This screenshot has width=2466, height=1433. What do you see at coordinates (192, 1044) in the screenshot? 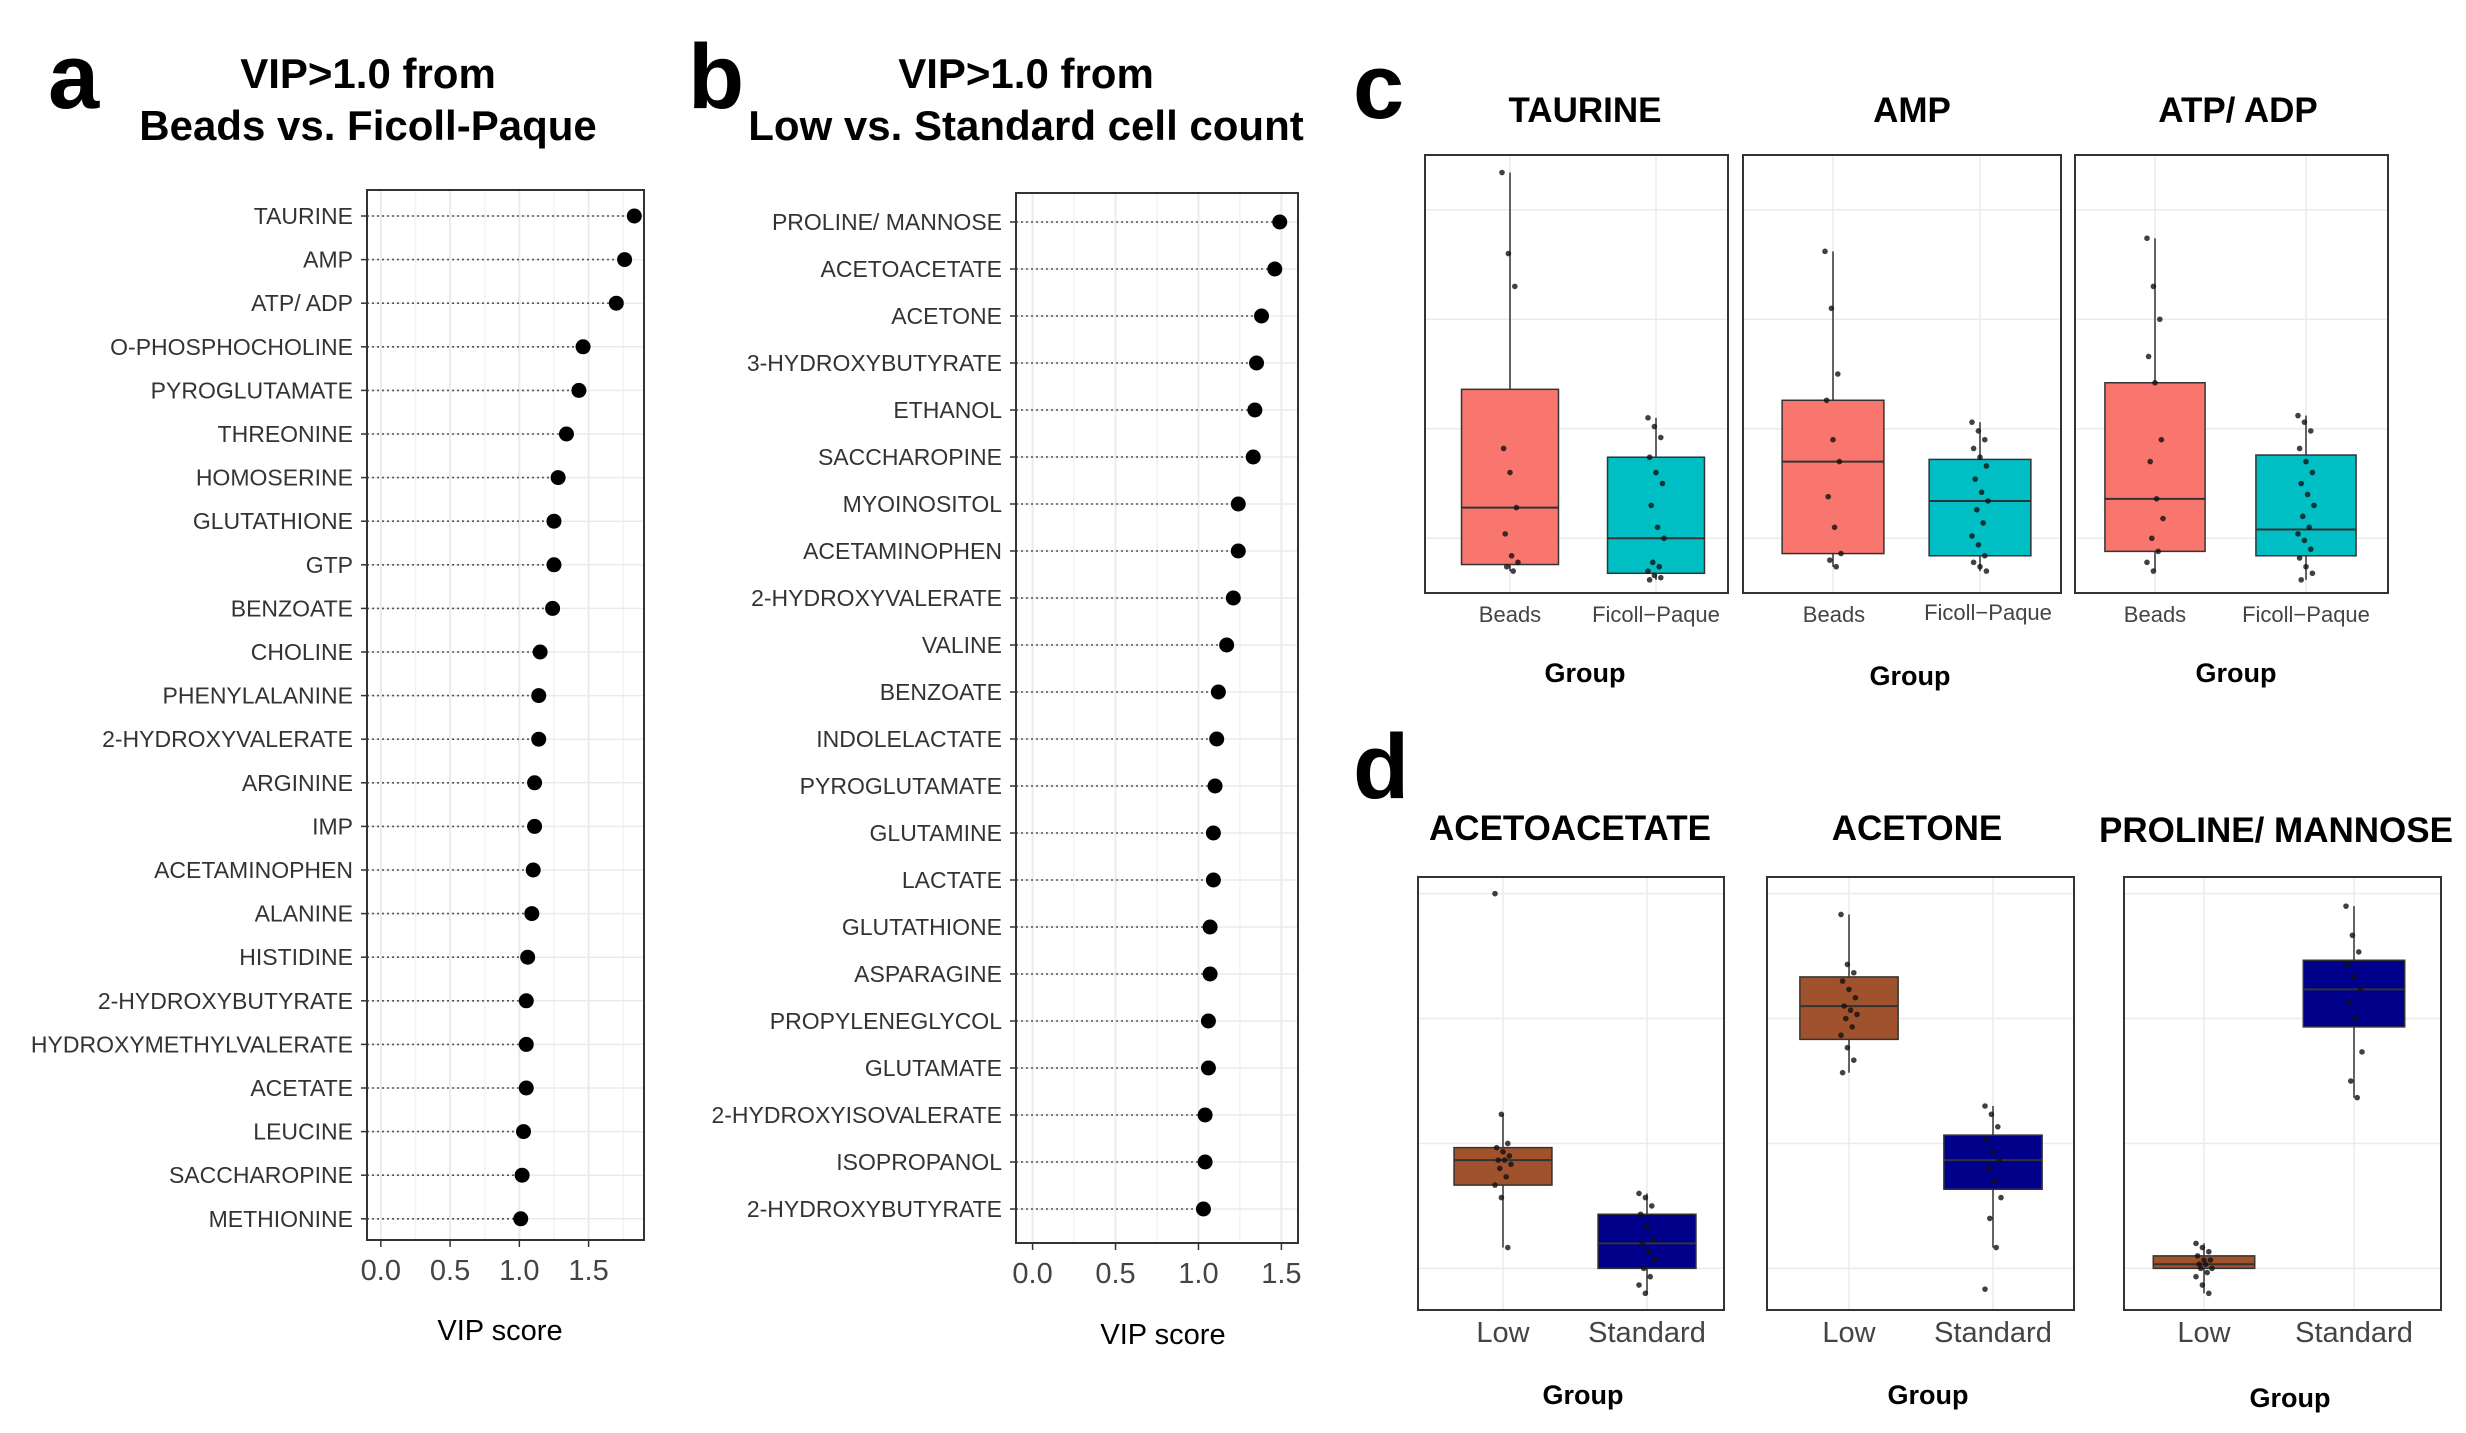
I see `panel-a-category-label: HYDROXYMETHYLVALERATE` at bounding box center [192, 1044].